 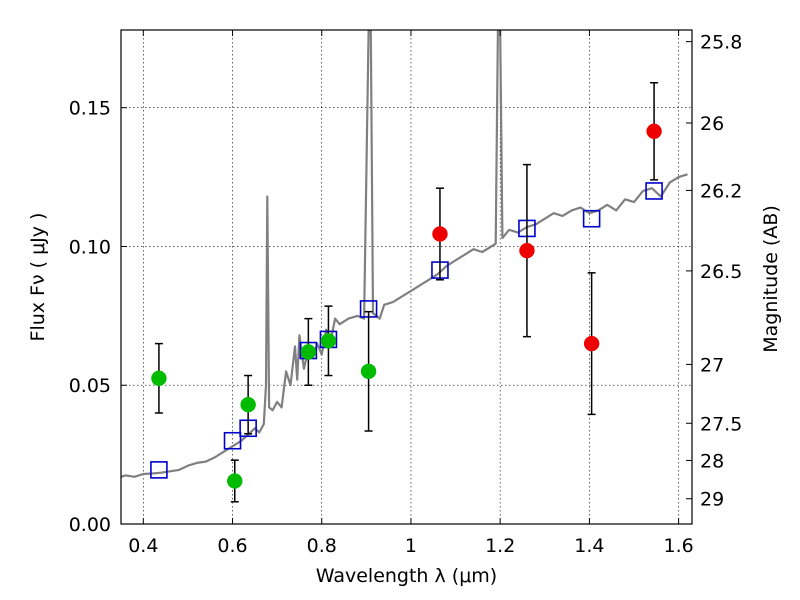 I want to click on y2-axis-title: Magnitude (AB), so click(x=771, y=279).